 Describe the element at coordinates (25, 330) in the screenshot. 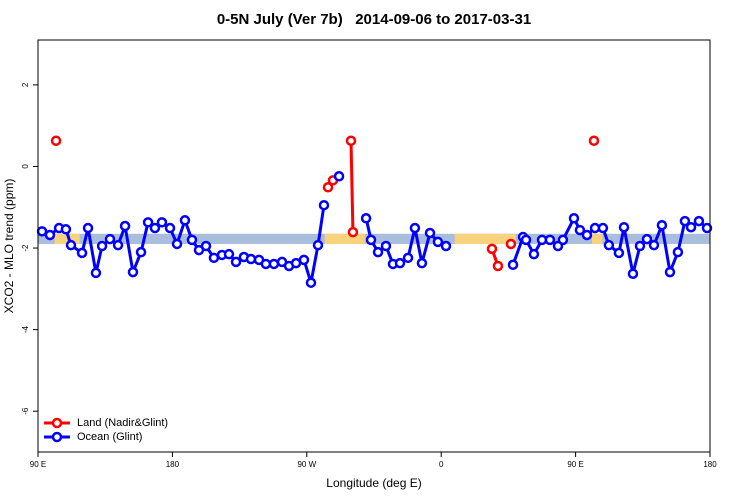

I see `y-tick-label: -4` at that location.